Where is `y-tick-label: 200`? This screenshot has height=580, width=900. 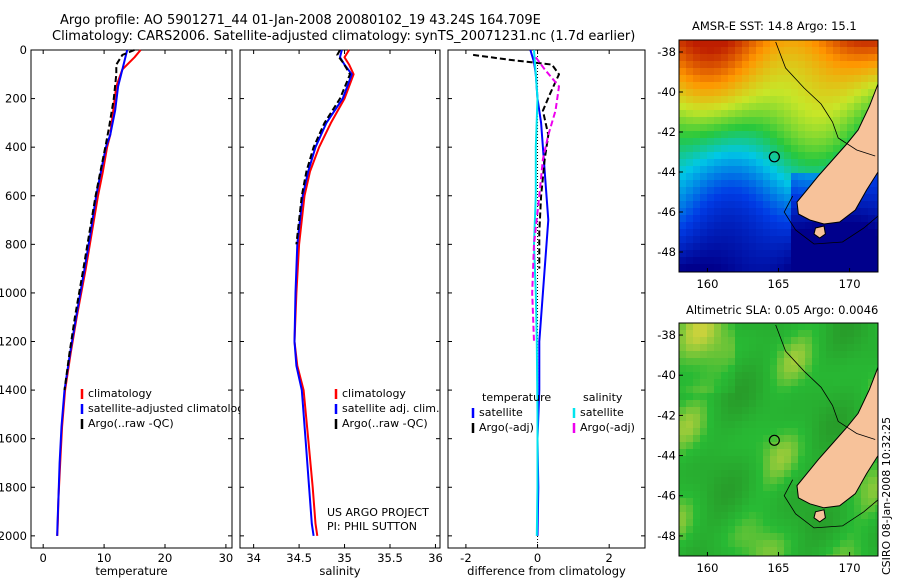 y-tick-label: 200 is located at coordinates (16, 99).